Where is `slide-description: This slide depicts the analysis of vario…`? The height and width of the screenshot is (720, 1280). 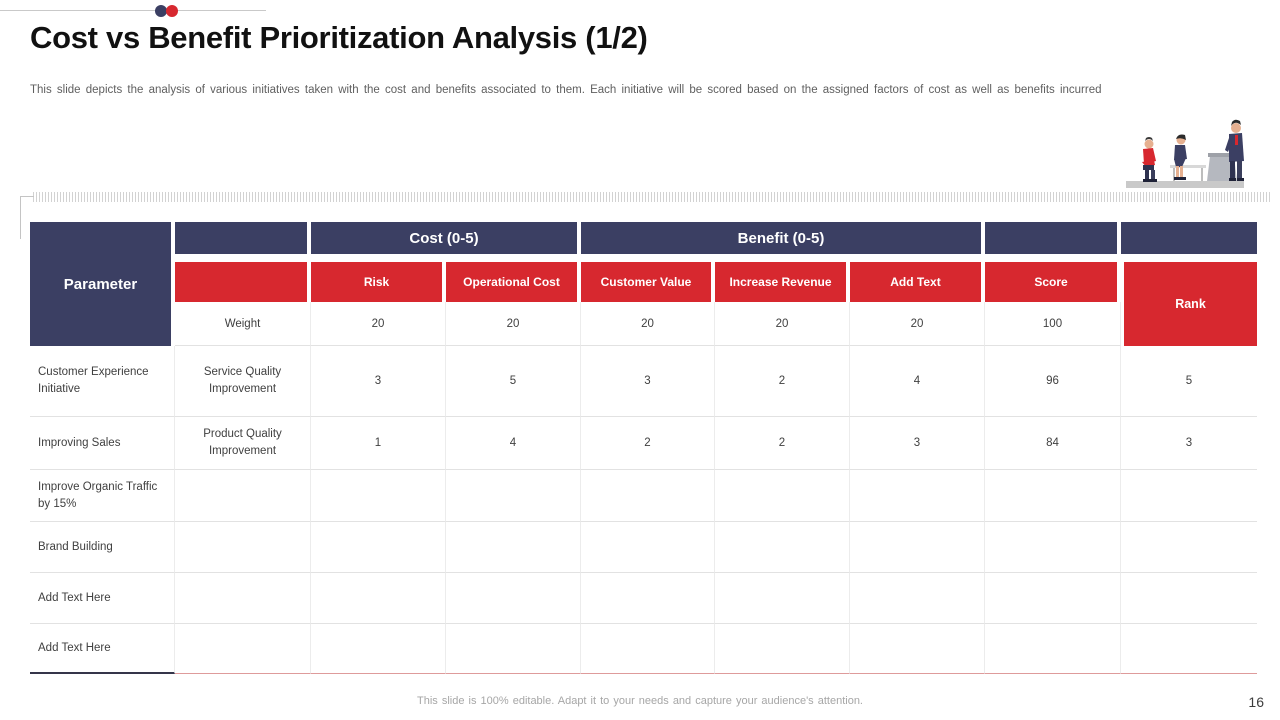 slide-description: This slide depicts the analysis of vario… is located at coordinates (566, 90).